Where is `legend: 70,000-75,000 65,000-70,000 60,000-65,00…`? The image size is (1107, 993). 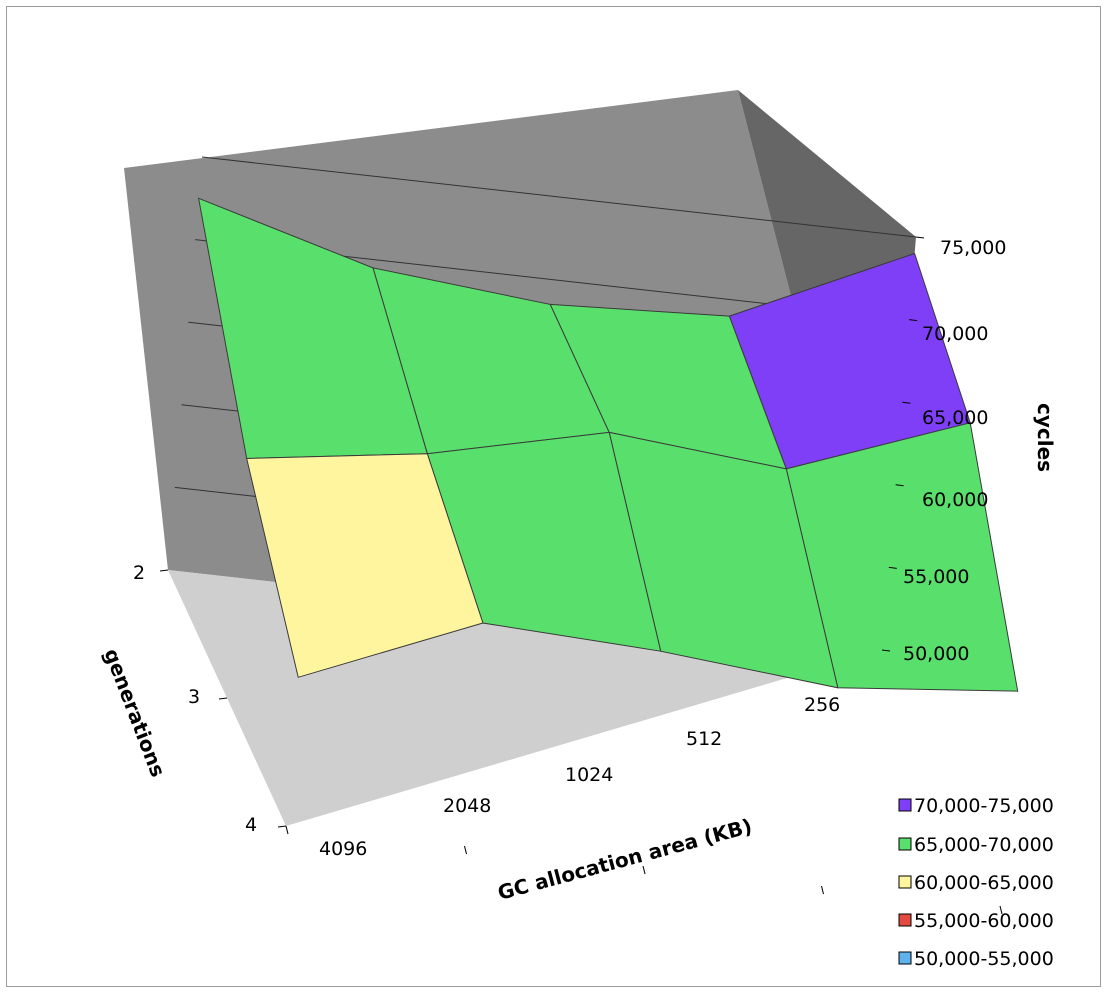 legend: 70,000-75,000 65,000-70,000 60,000-65,00… is located at coordinates (976, 882).